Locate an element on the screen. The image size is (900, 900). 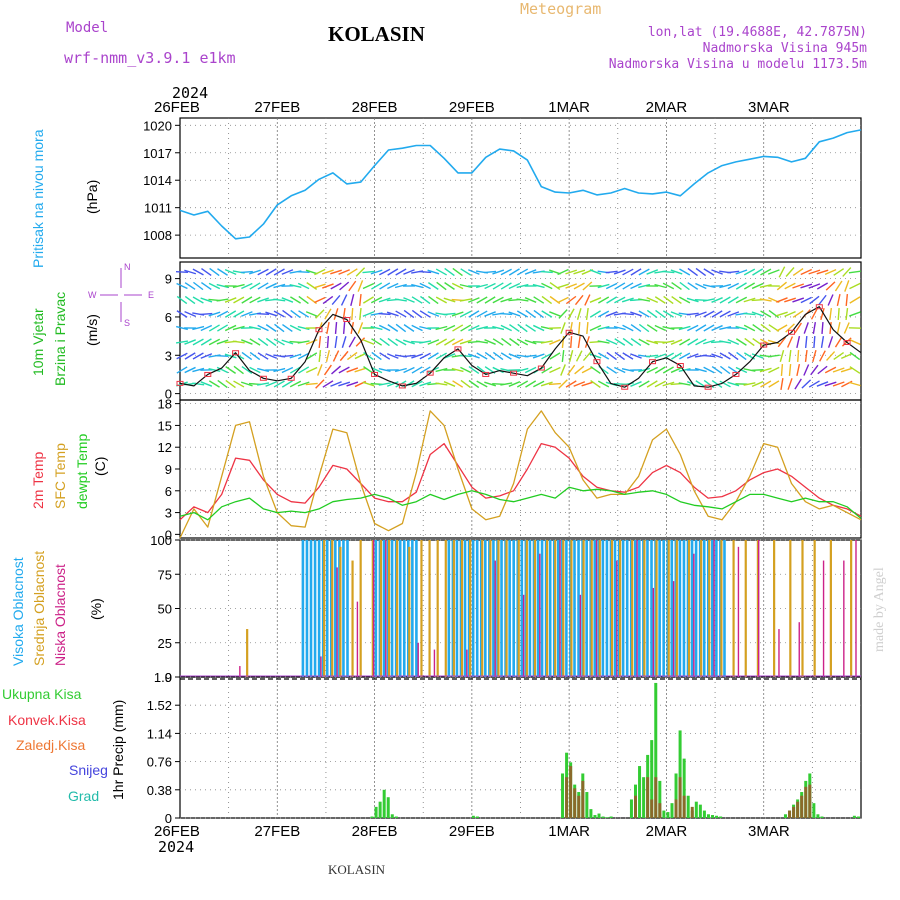
svg-text: N is located at coordinates (127, 267).